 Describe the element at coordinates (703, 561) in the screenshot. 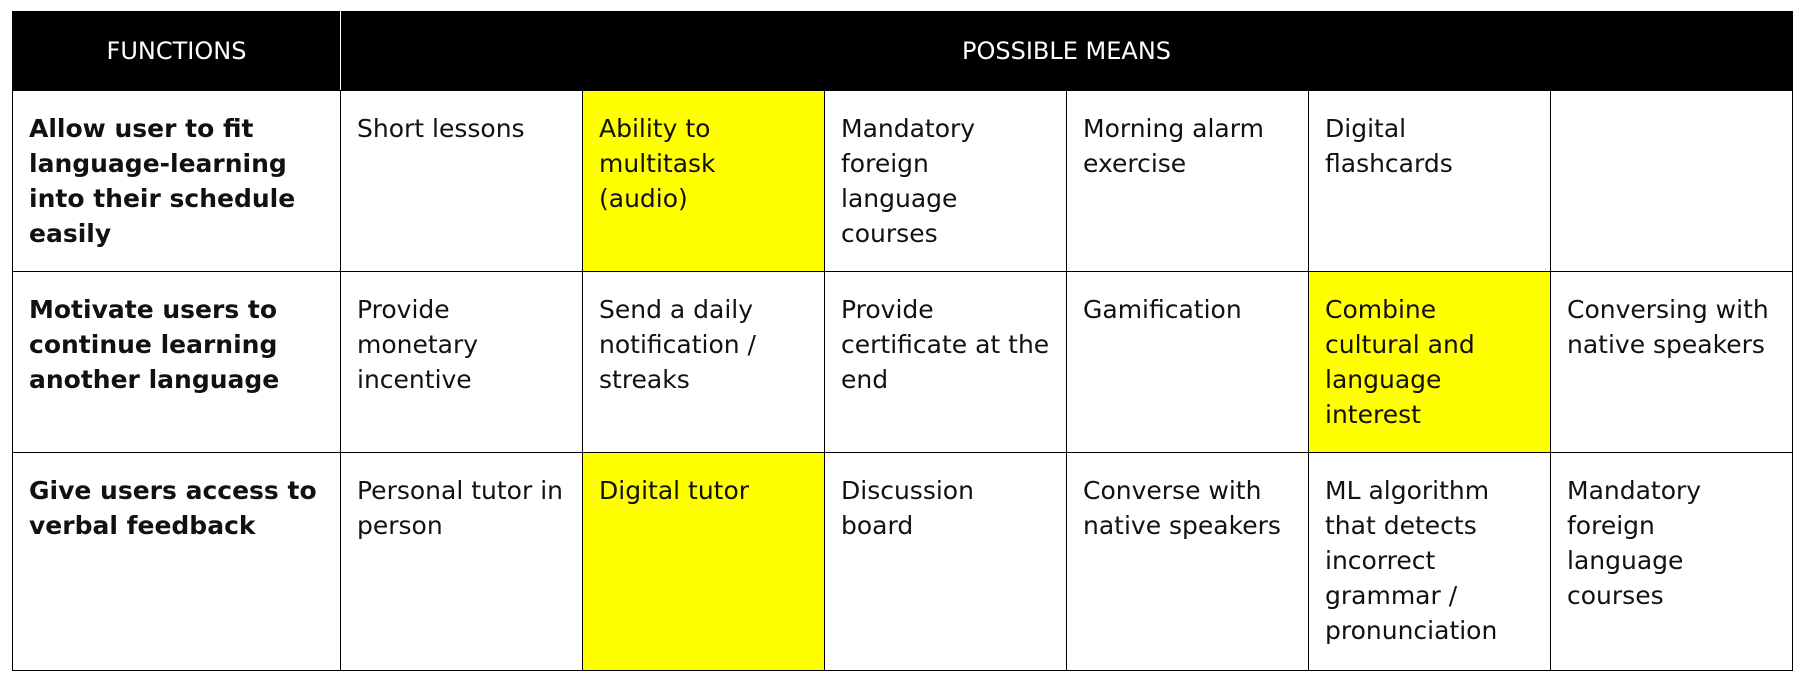

I see `means-cell: Digital tutor` at that location.